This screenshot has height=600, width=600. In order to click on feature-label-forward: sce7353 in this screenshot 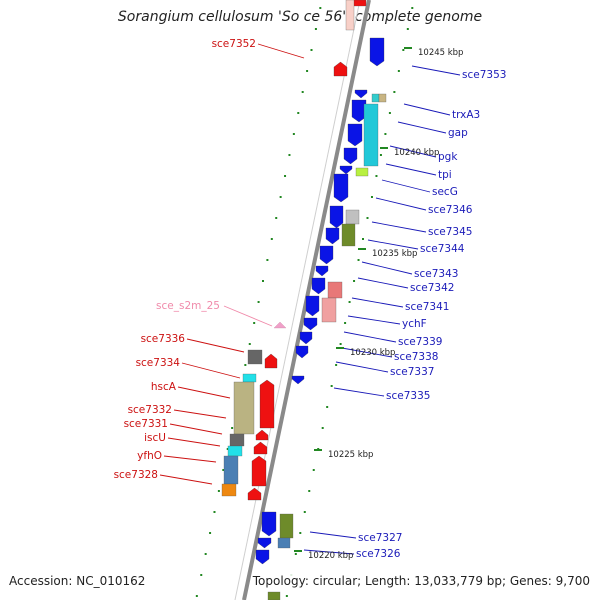, I will do `click(484, 75)`.